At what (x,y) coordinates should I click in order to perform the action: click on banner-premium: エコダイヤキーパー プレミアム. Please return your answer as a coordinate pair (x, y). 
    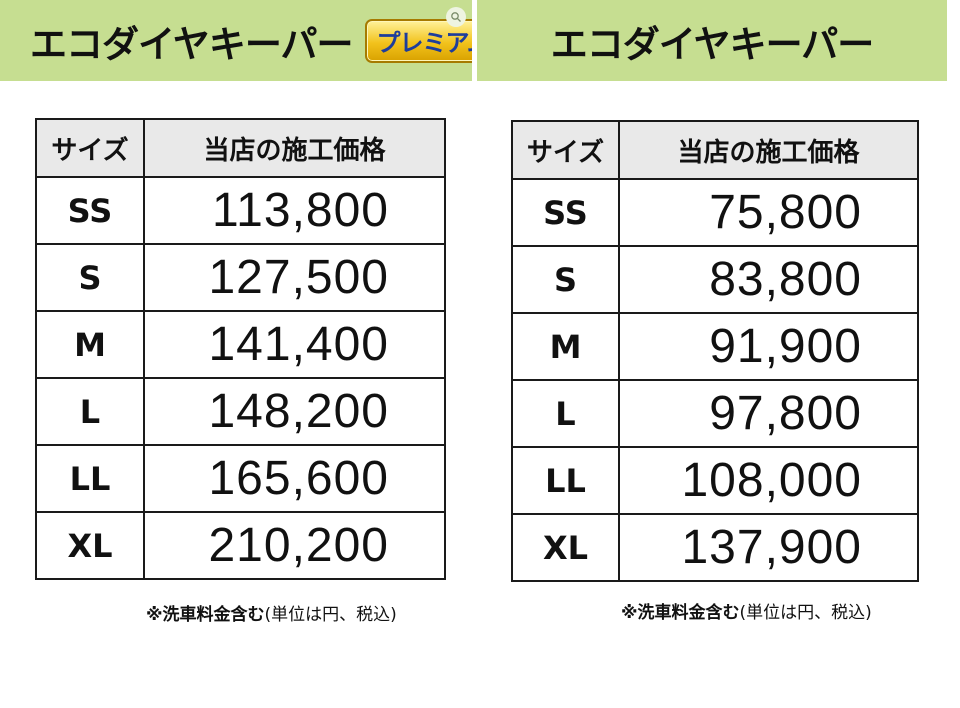
    Looking at the image, I should click on (251, 40).